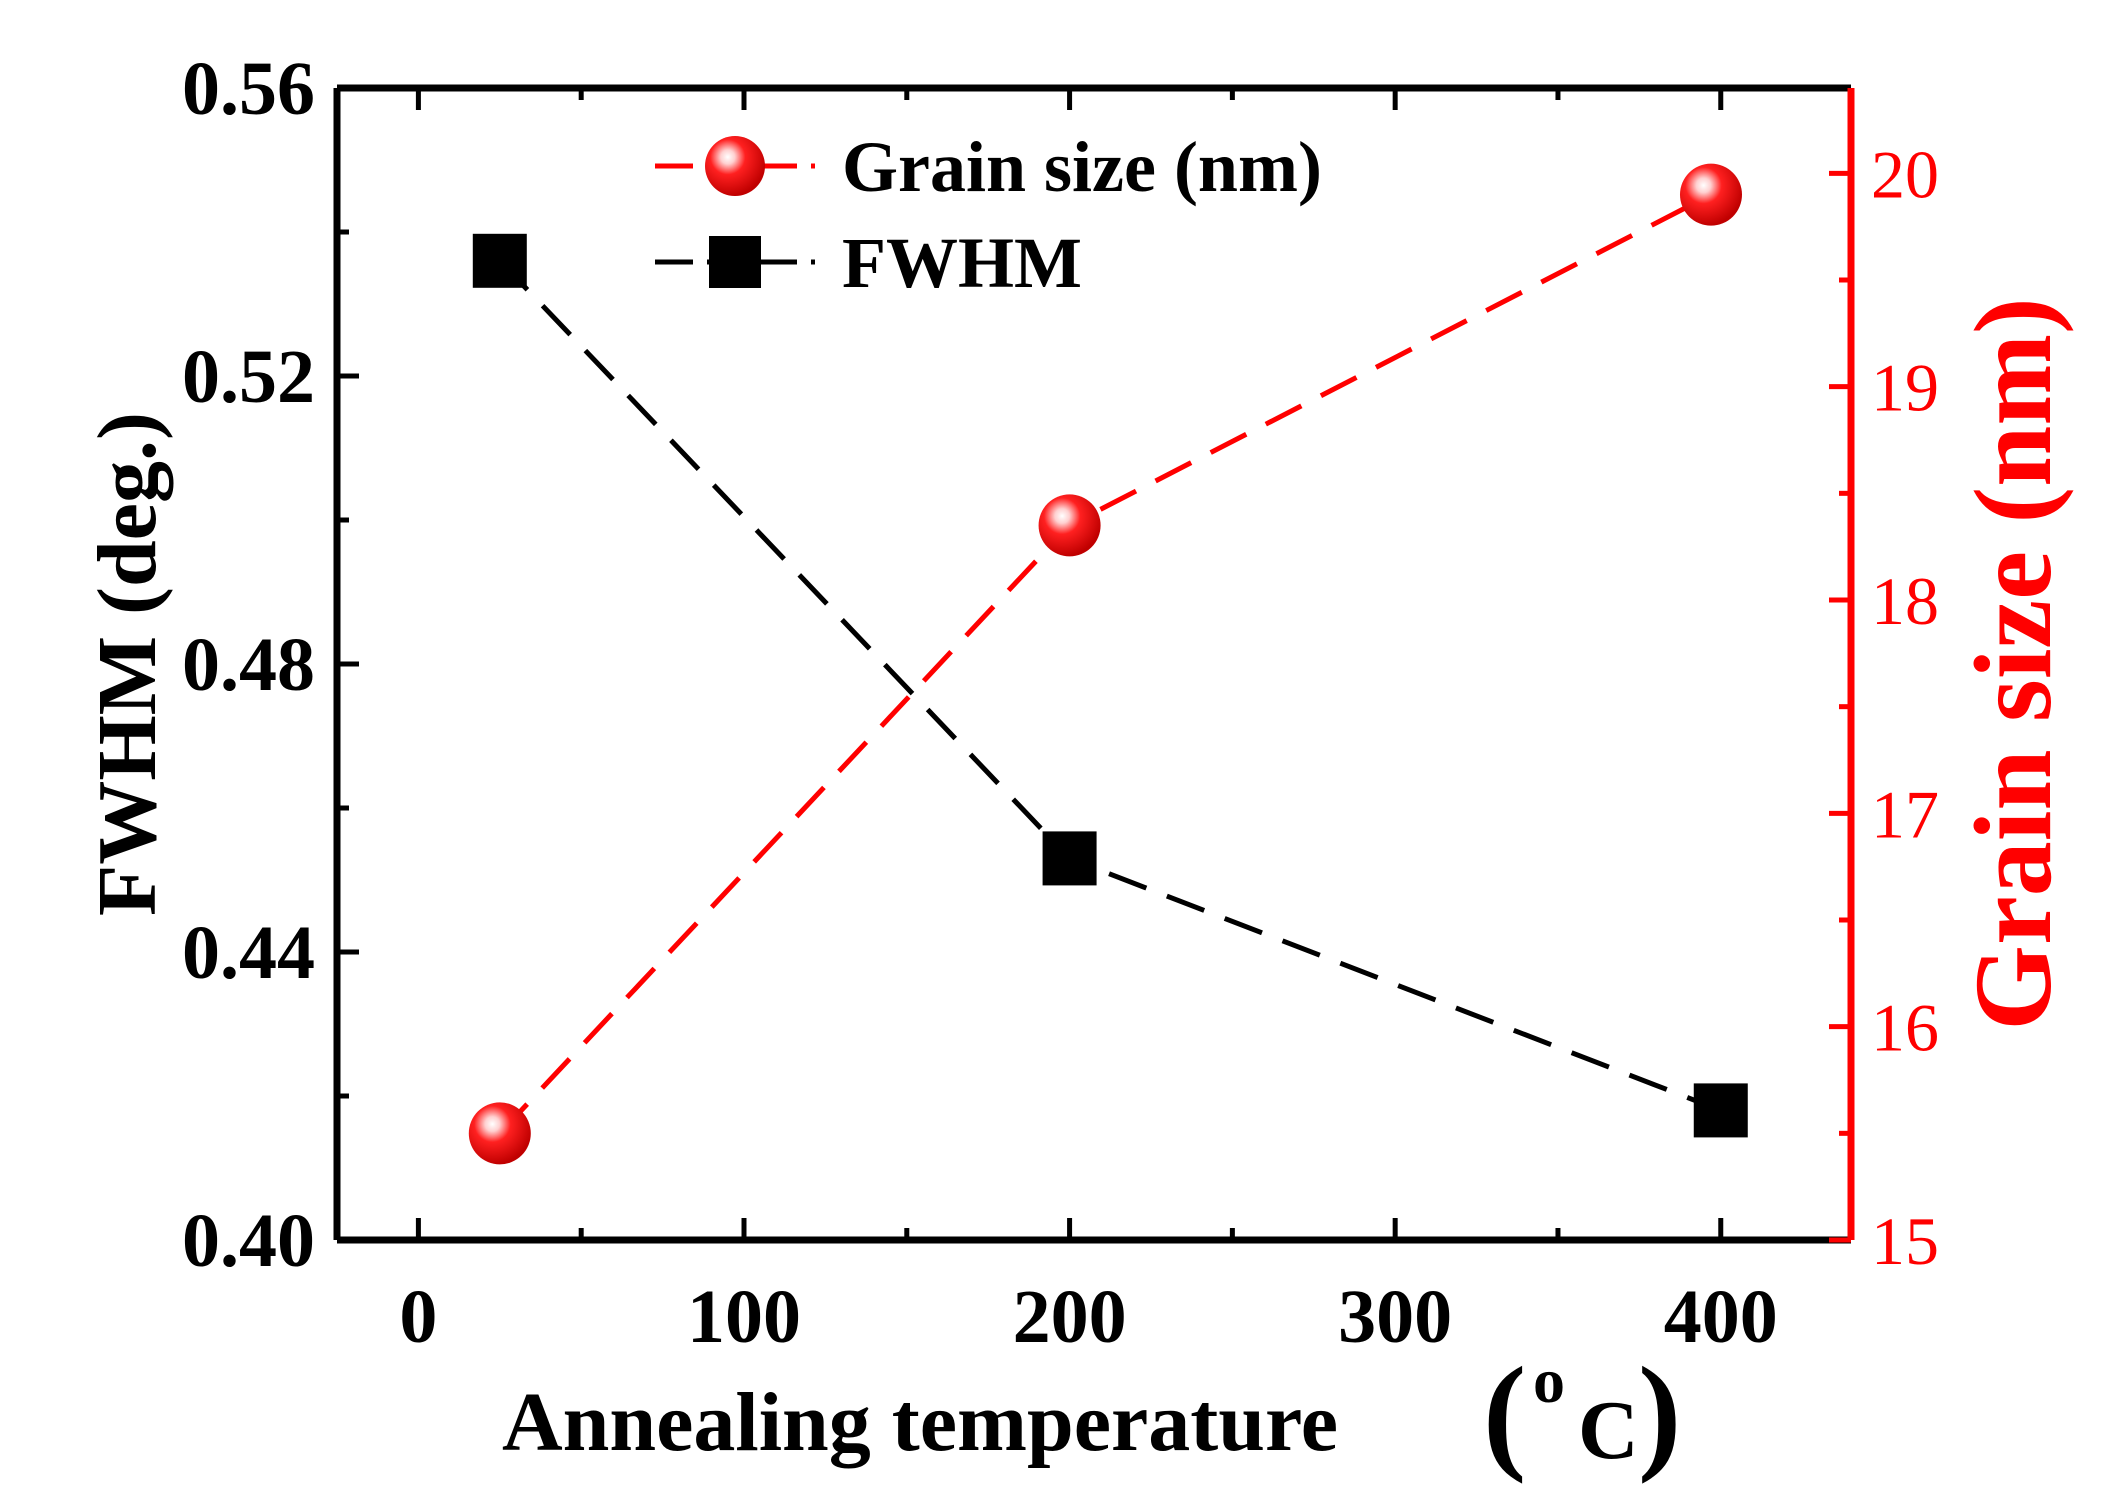 This screenshot has width=2102, height=1510. Describe the element at coordinates (1659, 1413) in the screenshot. I see `x-axis-unit-close-paren: )` at that location.